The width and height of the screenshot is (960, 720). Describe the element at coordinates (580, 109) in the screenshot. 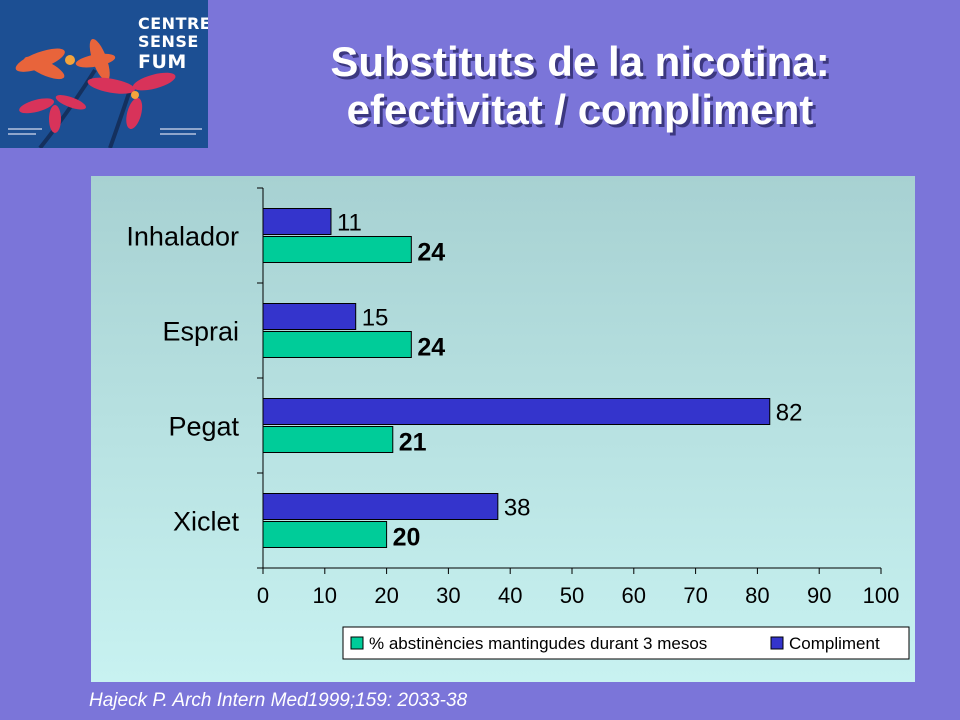

I see `slide-title-line2: efectivitat / compliment` at that location.